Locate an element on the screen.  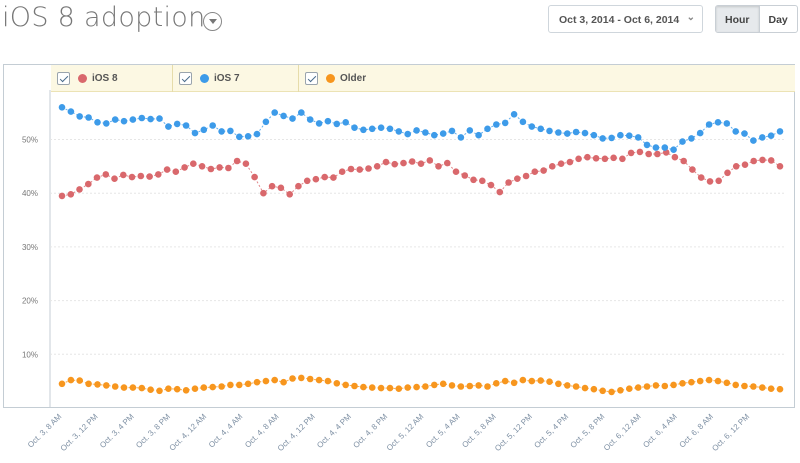
x-tick-label: Oct. 5, 8 AM is located at coordinates (479, 431).